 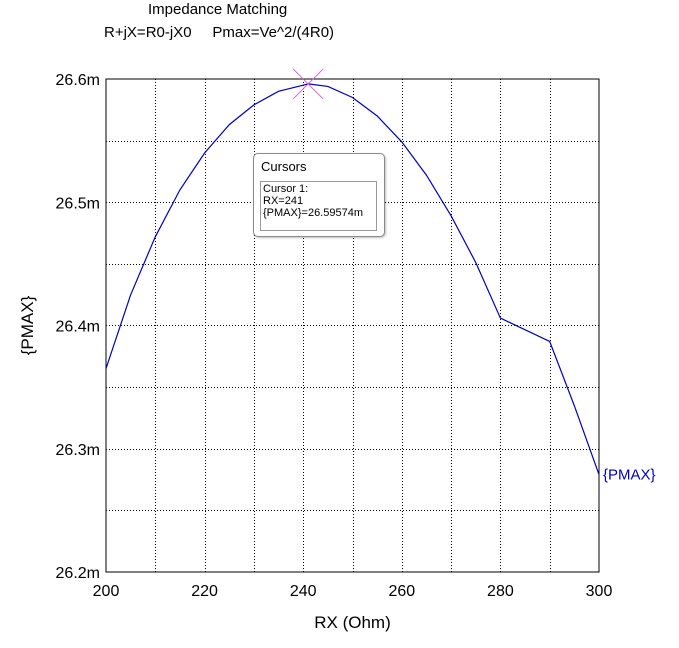 I want to click on x-tick-label: 280, so click(x=500, y=591).